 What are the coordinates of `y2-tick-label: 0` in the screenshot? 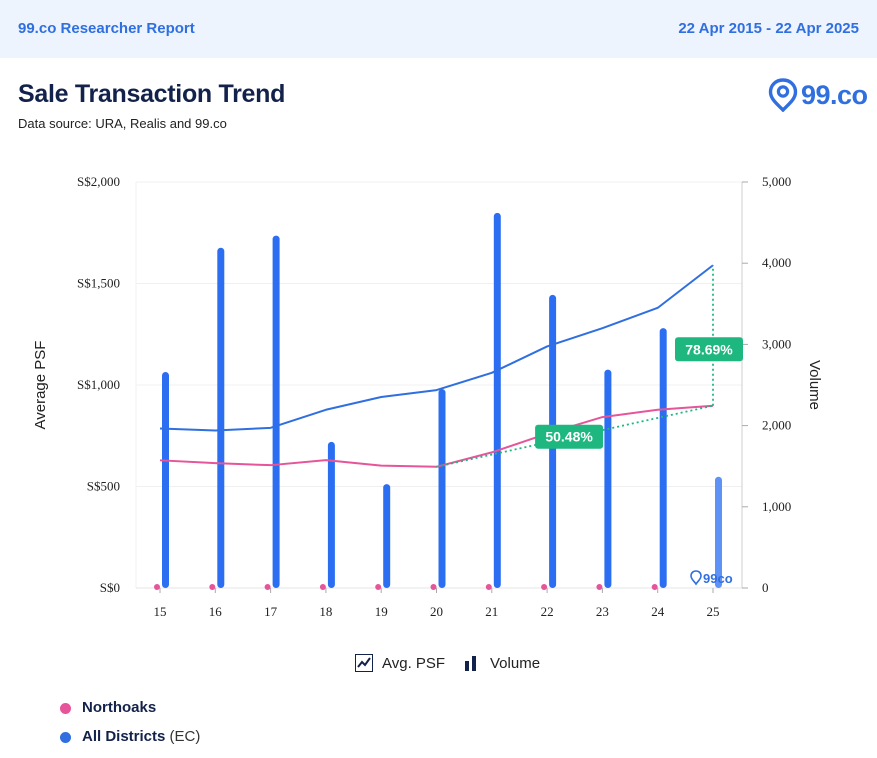 It's located at (765, 587).